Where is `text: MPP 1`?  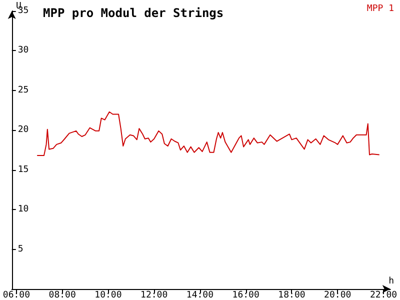 text: MPP 1 is located at coordinates (380, 9).